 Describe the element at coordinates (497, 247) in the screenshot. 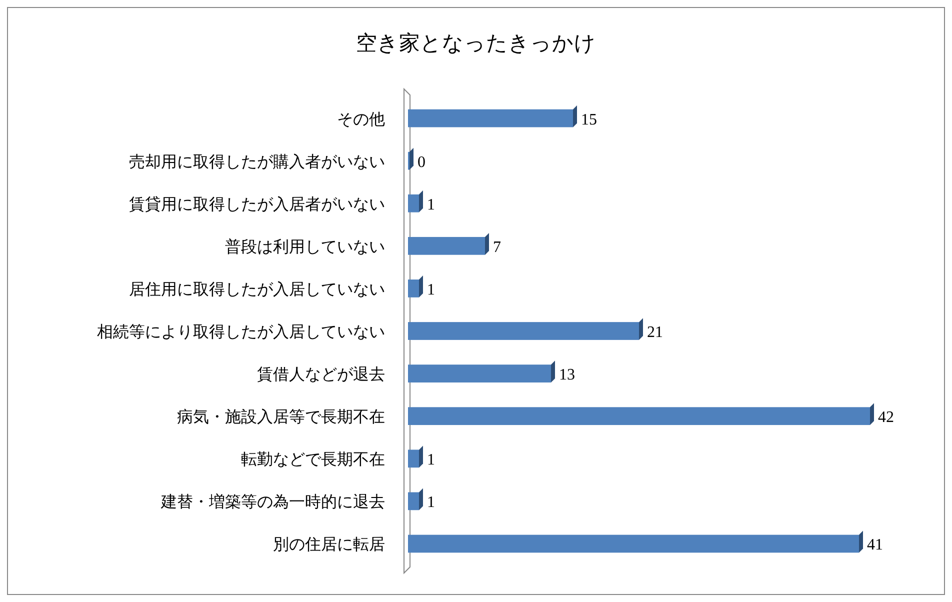

I see `data-label: 7` at that location.